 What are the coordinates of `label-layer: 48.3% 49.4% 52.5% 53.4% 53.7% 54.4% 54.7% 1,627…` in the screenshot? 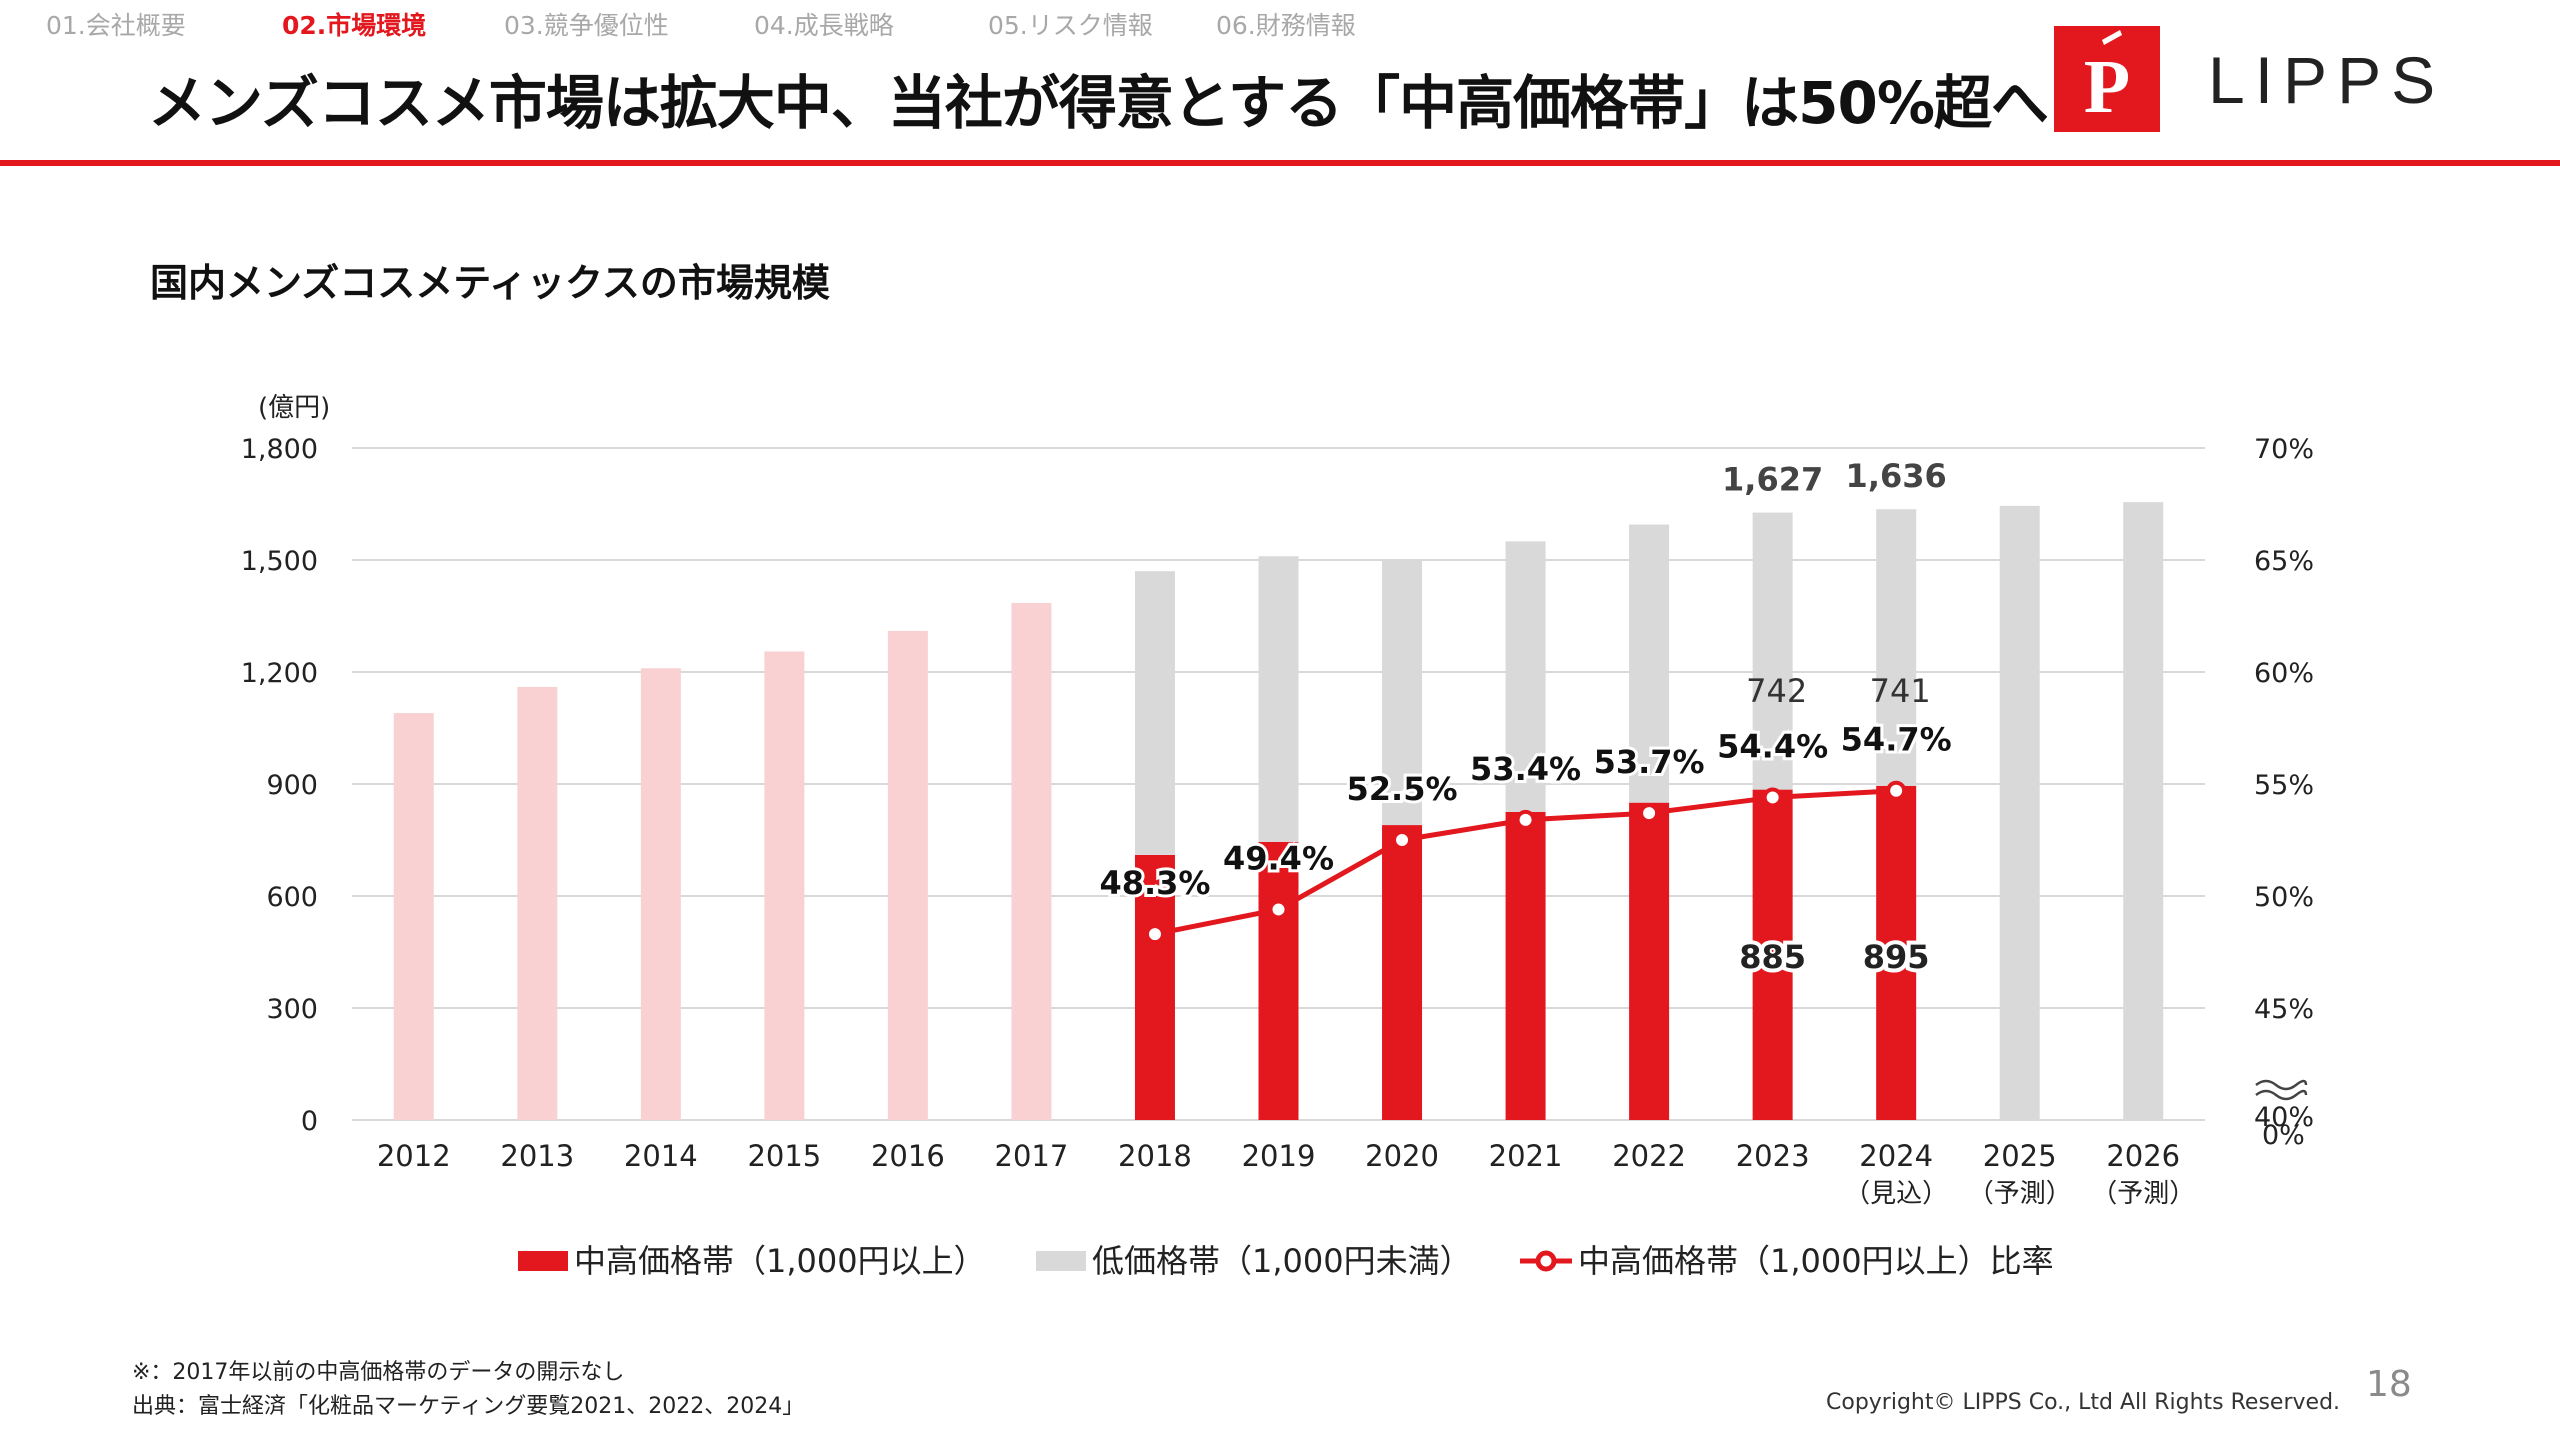 It's located at (1525, 718).